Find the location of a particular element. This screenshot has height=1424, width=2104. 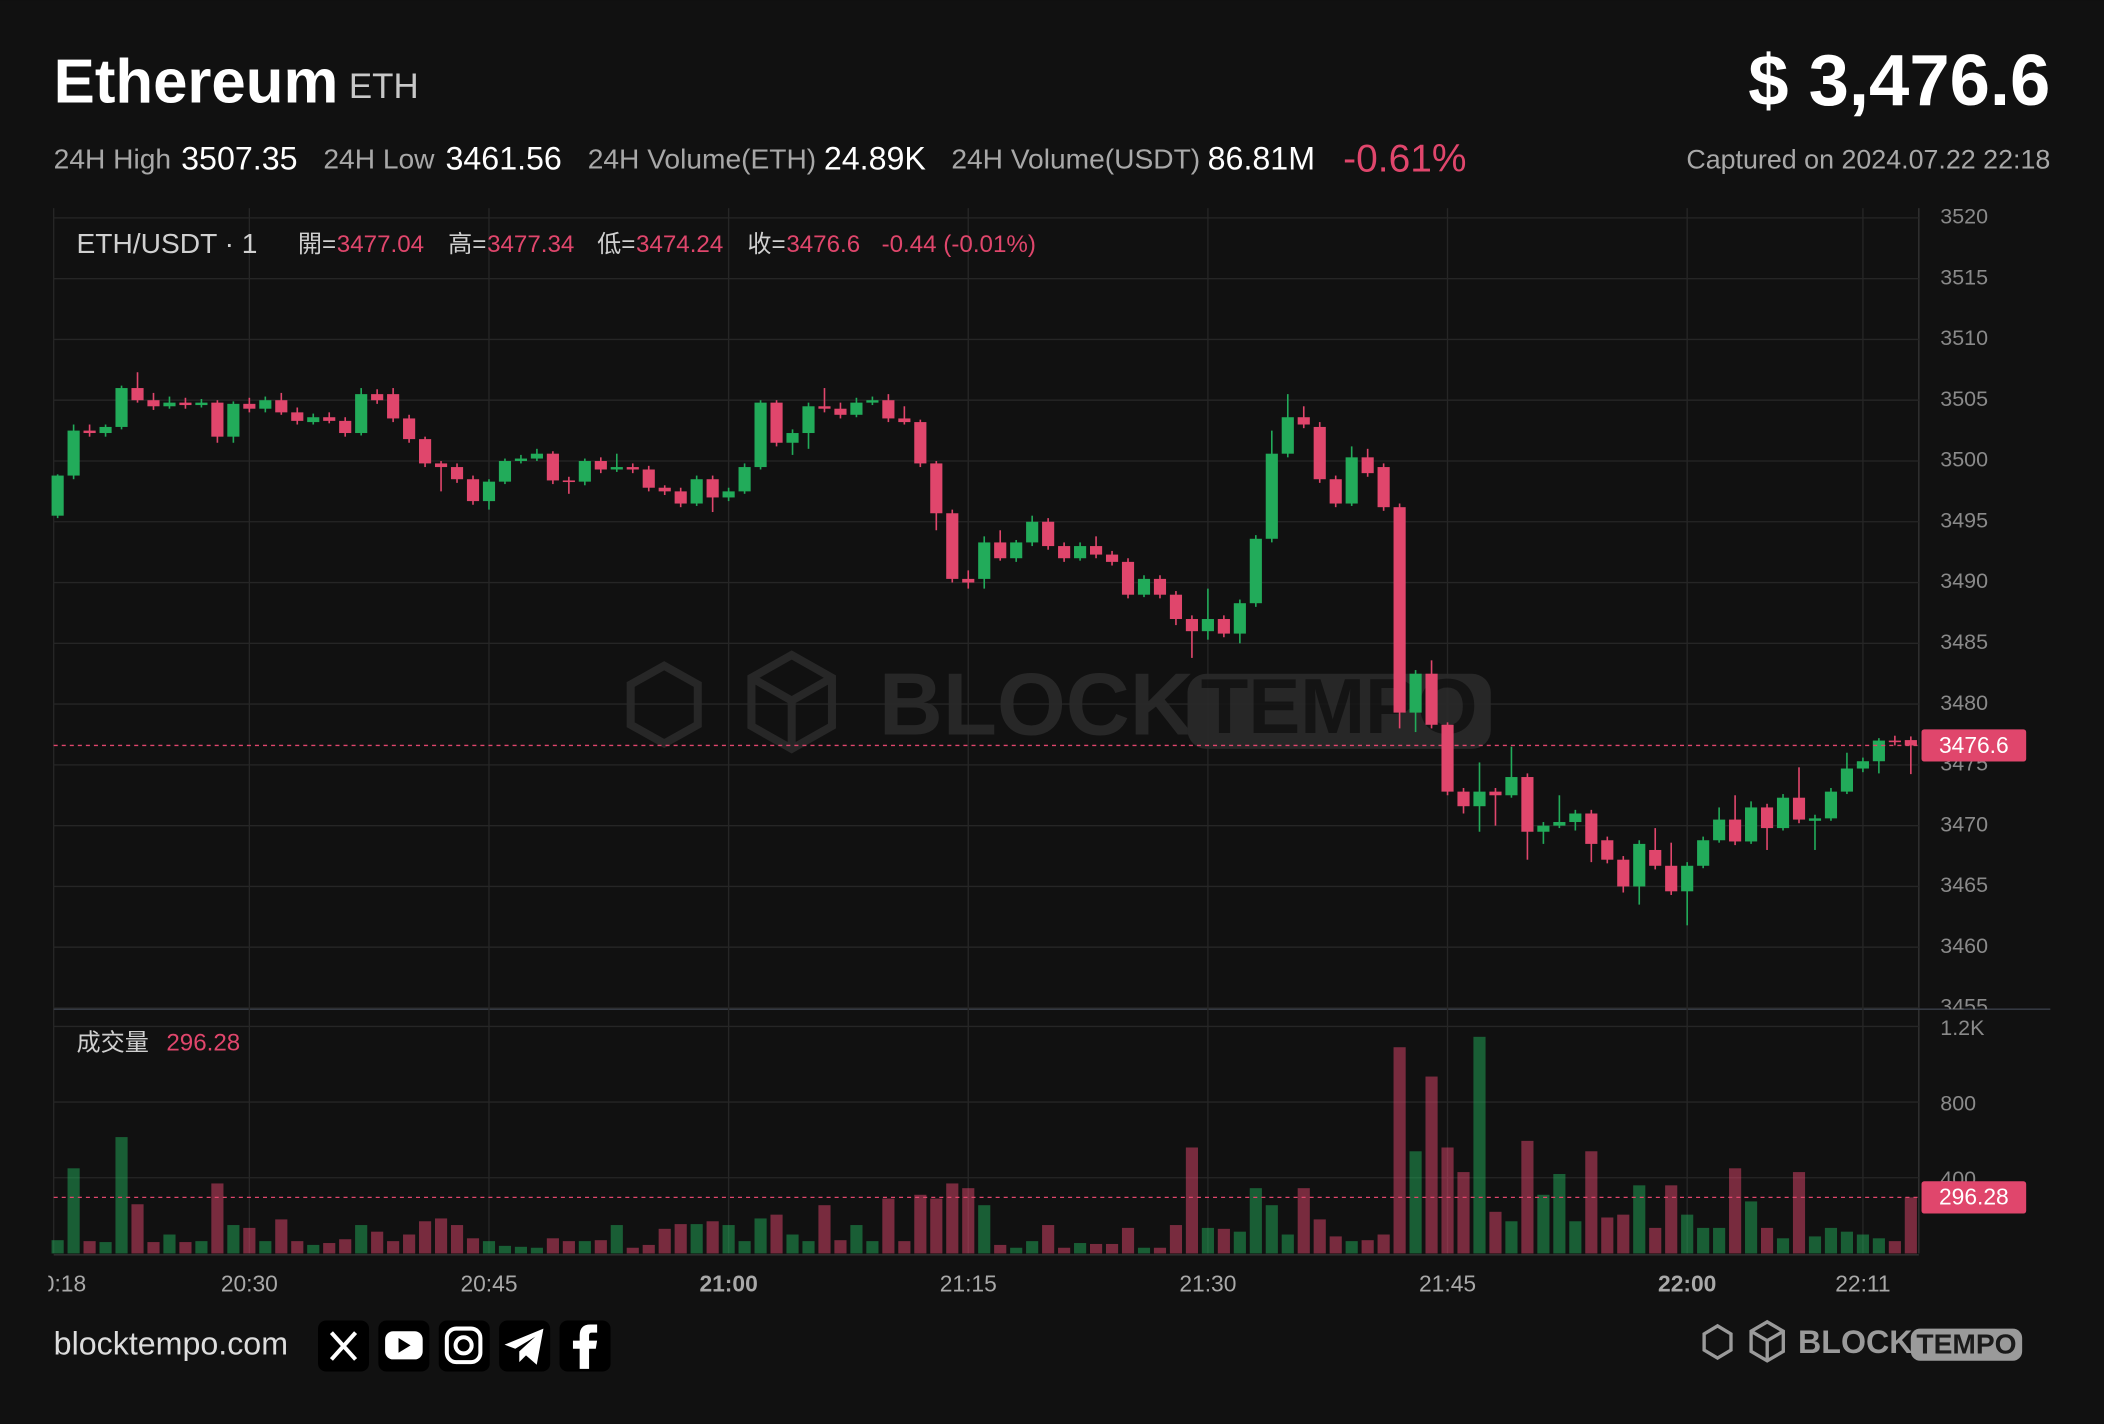

x-tick-label: 20:18 is located at coordinates (57, 1284).